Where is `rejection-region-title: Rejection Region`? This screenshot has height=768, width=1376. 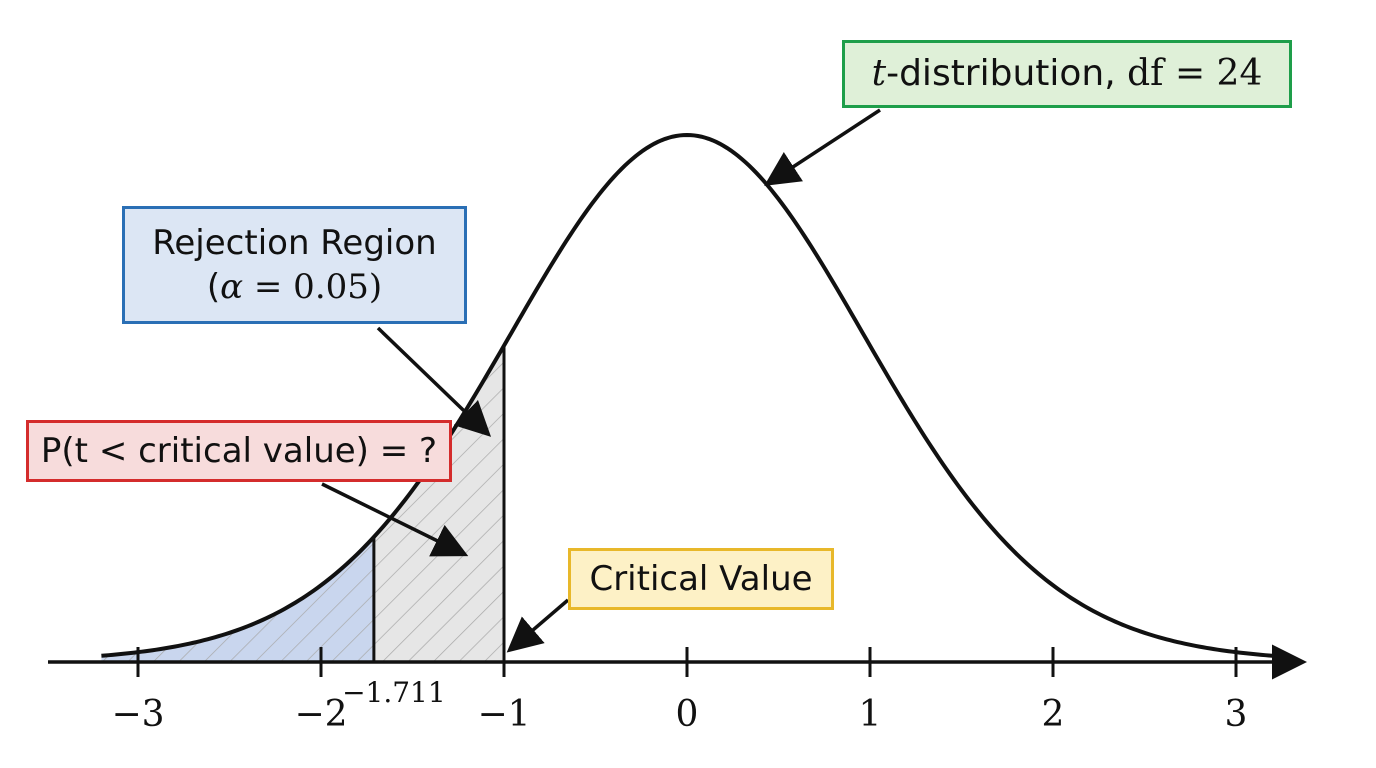
rejection-region-title: Rejection Region is located at coordinates (294, 242).